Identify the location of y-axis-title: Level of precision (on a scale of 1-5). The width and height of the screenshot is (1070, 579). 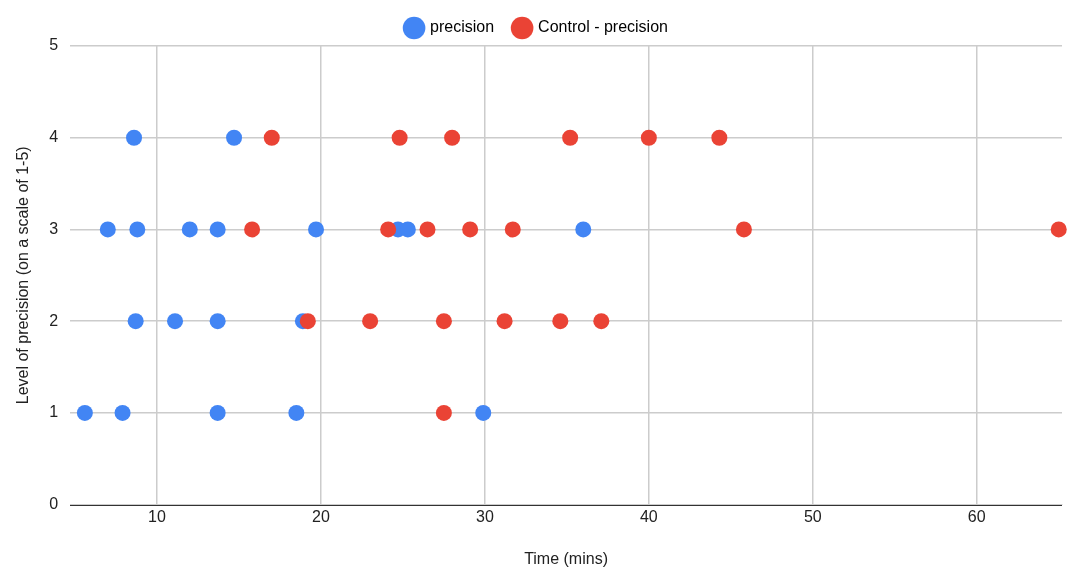
(23, 275).